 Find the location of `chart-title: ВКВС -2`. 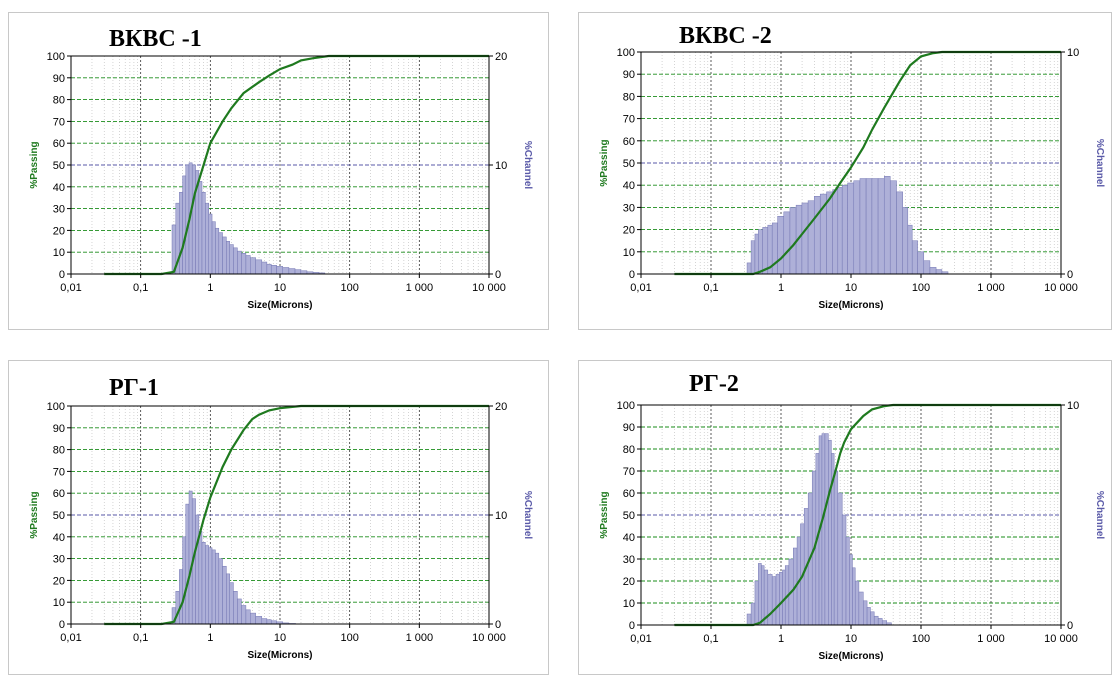

chart-title: ВКВС -2 is located at coordinates (725, 36).